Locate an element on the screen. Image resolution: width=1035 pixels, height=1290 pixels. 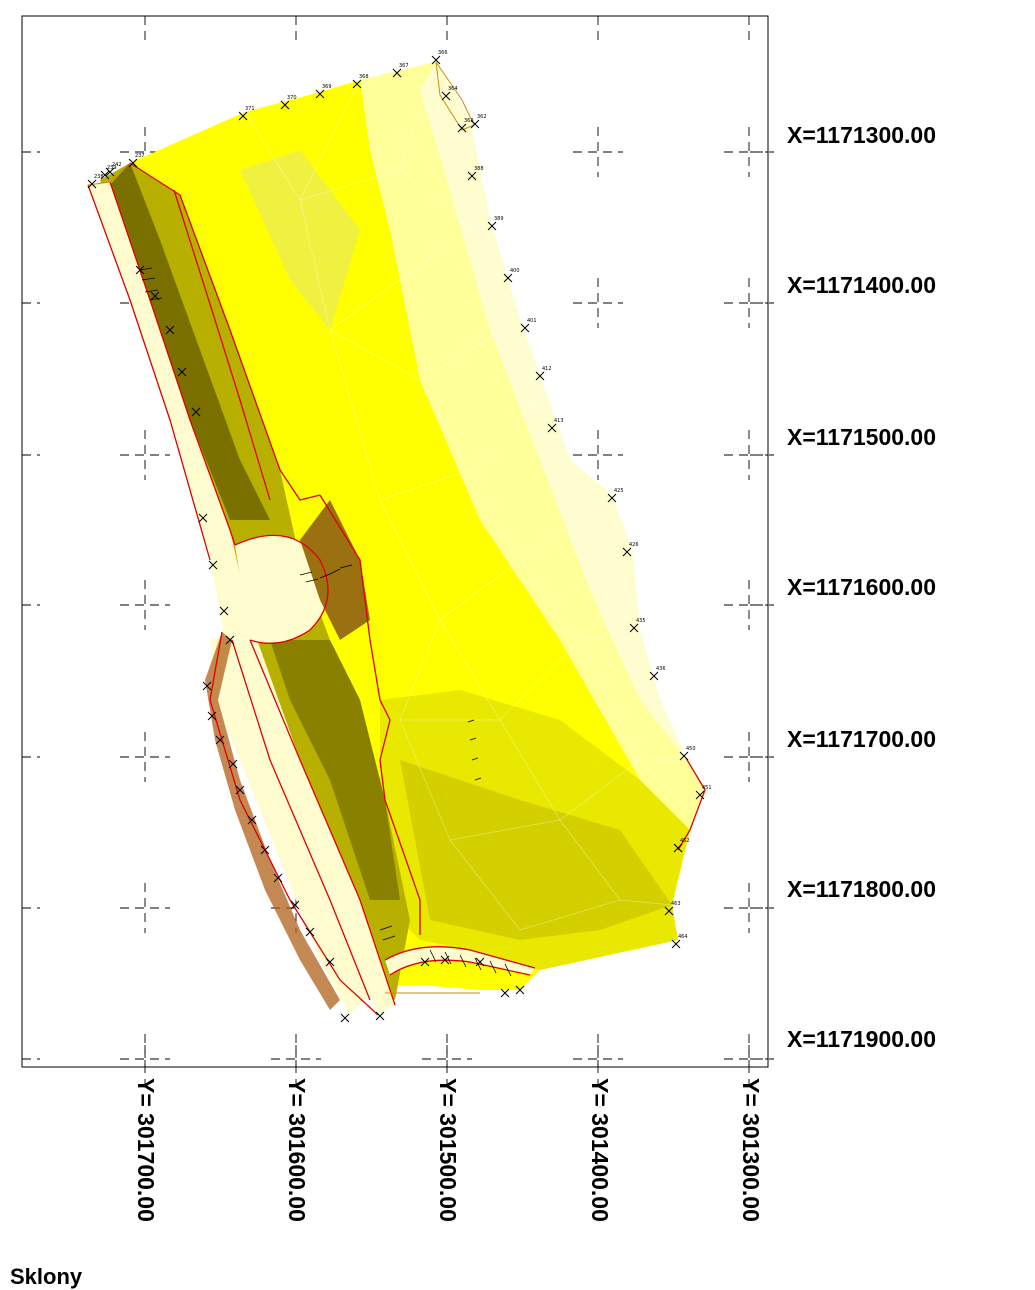
x-coord-label: X=1171400.00 is located at coordinates (862, 285).